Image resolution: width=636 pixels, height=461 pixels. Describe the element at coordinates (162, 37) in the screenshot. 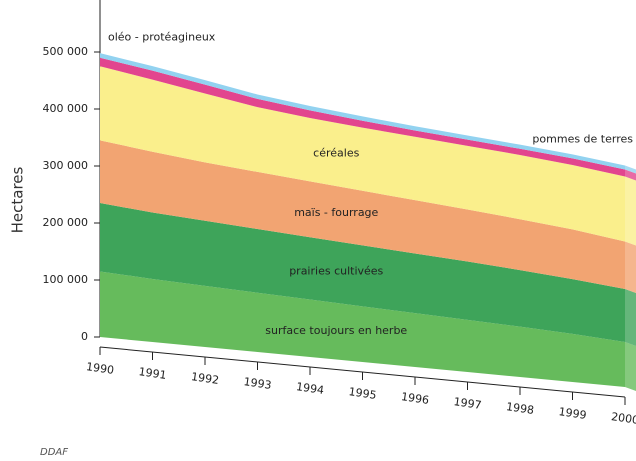

I see `series-label: oléo - protéagineux` at that location.